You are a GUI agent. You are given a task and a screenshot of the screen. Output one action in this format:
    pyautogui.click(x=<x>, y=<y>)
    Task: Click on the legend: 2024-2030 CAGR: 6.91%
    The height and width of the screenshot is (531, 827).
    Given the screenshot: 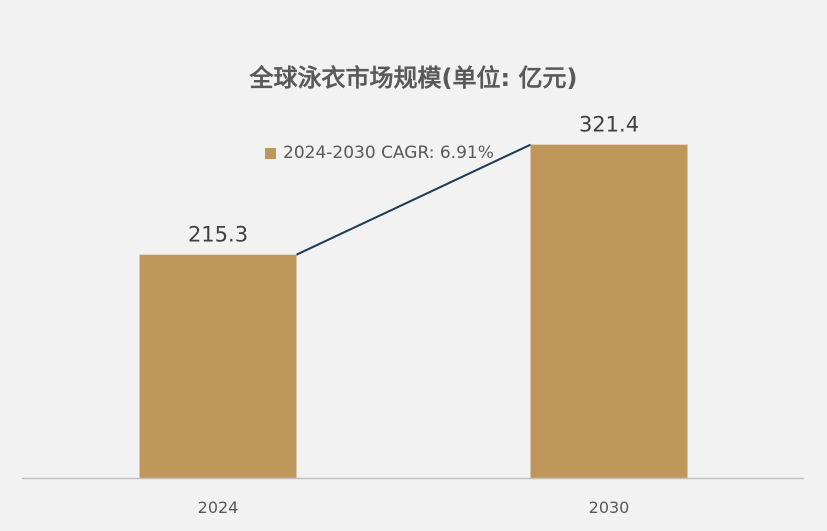 What is the action you would take?
    pyautogui.click(x=379, y=153)
    